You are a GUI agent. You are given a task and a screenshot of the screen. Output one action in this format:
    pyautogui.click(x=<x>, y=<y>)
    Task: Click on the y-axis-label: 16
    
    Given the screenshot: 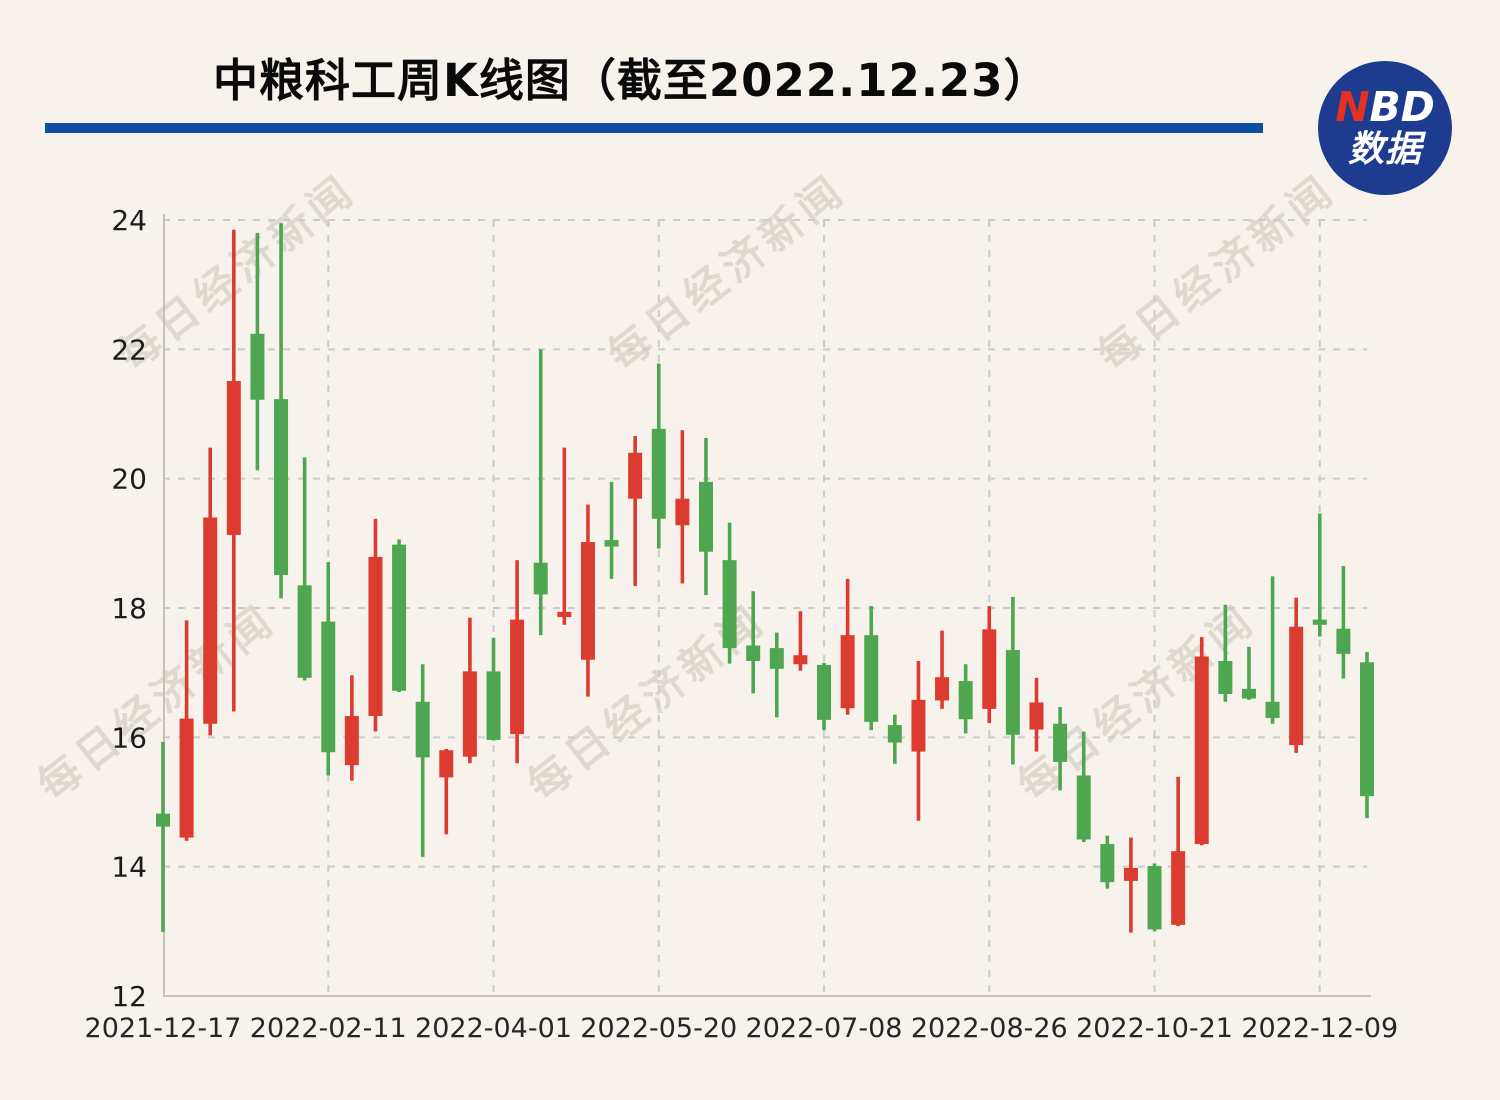 What is the action you would take?
    pyautogui.click(x=129, y=737)
    